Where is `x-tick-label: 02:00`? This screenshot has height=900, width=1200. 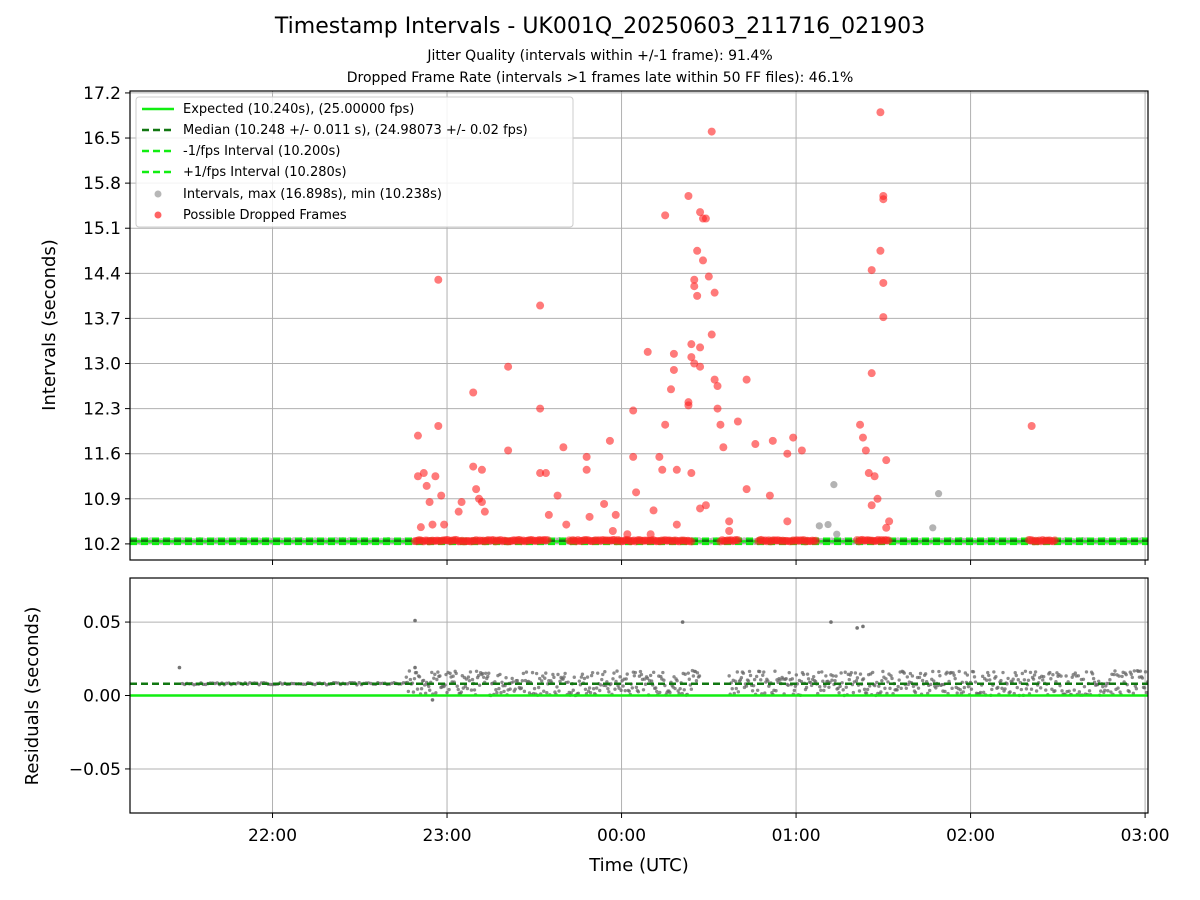
x-tick-label: 02:00 is located at coordinates (970, 836).